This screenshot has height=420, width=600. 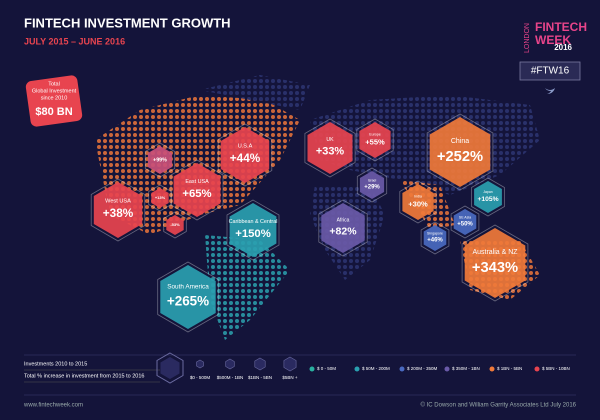 What do you see at coordinates (460, 141) in the screenshot?
I see `region-label: China` at bounding box center [460, 141].